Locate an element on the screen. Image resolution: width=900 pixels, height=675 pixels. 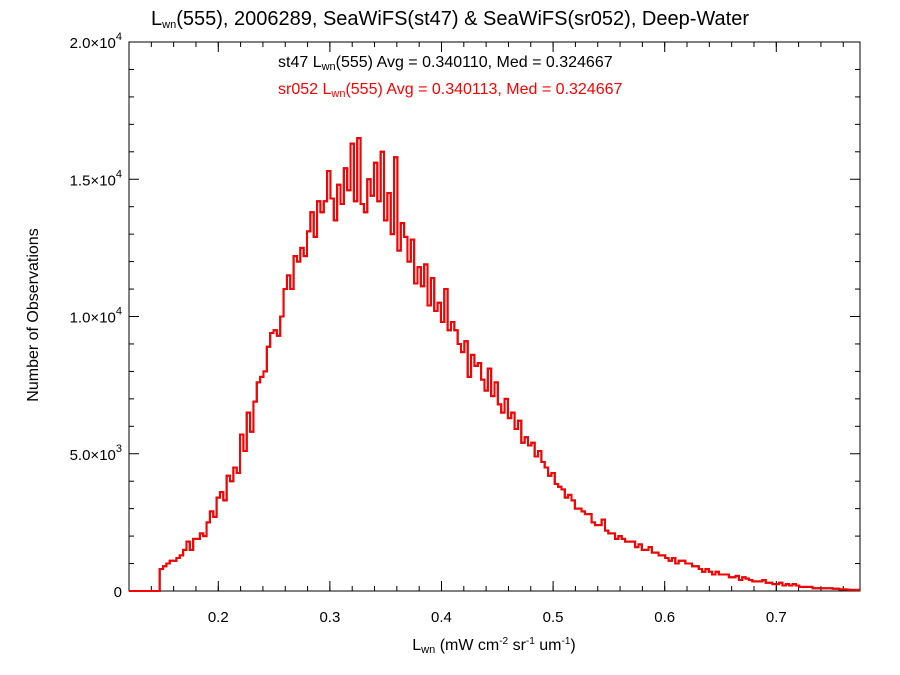
x-tick-label: 0.4 is located at coordinates (441, 617).